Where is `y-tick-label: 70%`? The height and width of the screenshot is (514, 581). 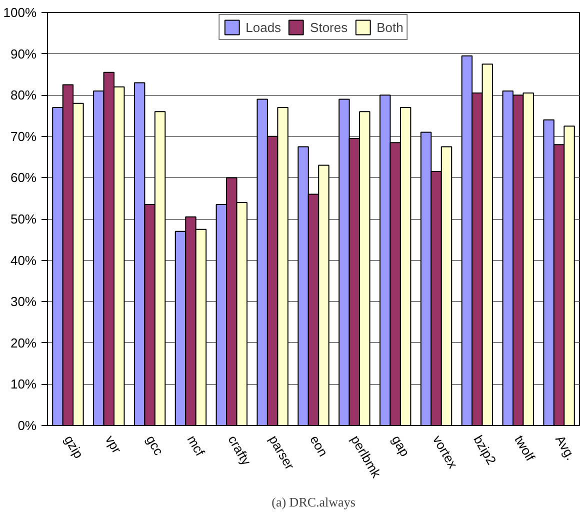
y-tick-label: 70% is located at coordinates (23, 136).